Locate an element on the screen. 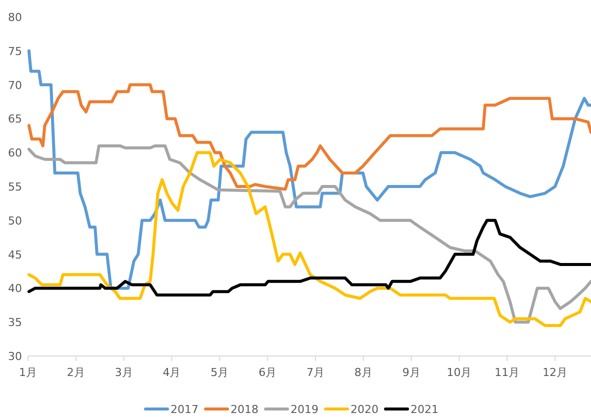  legend-label: 2021 is located at coordinates (424, 409).